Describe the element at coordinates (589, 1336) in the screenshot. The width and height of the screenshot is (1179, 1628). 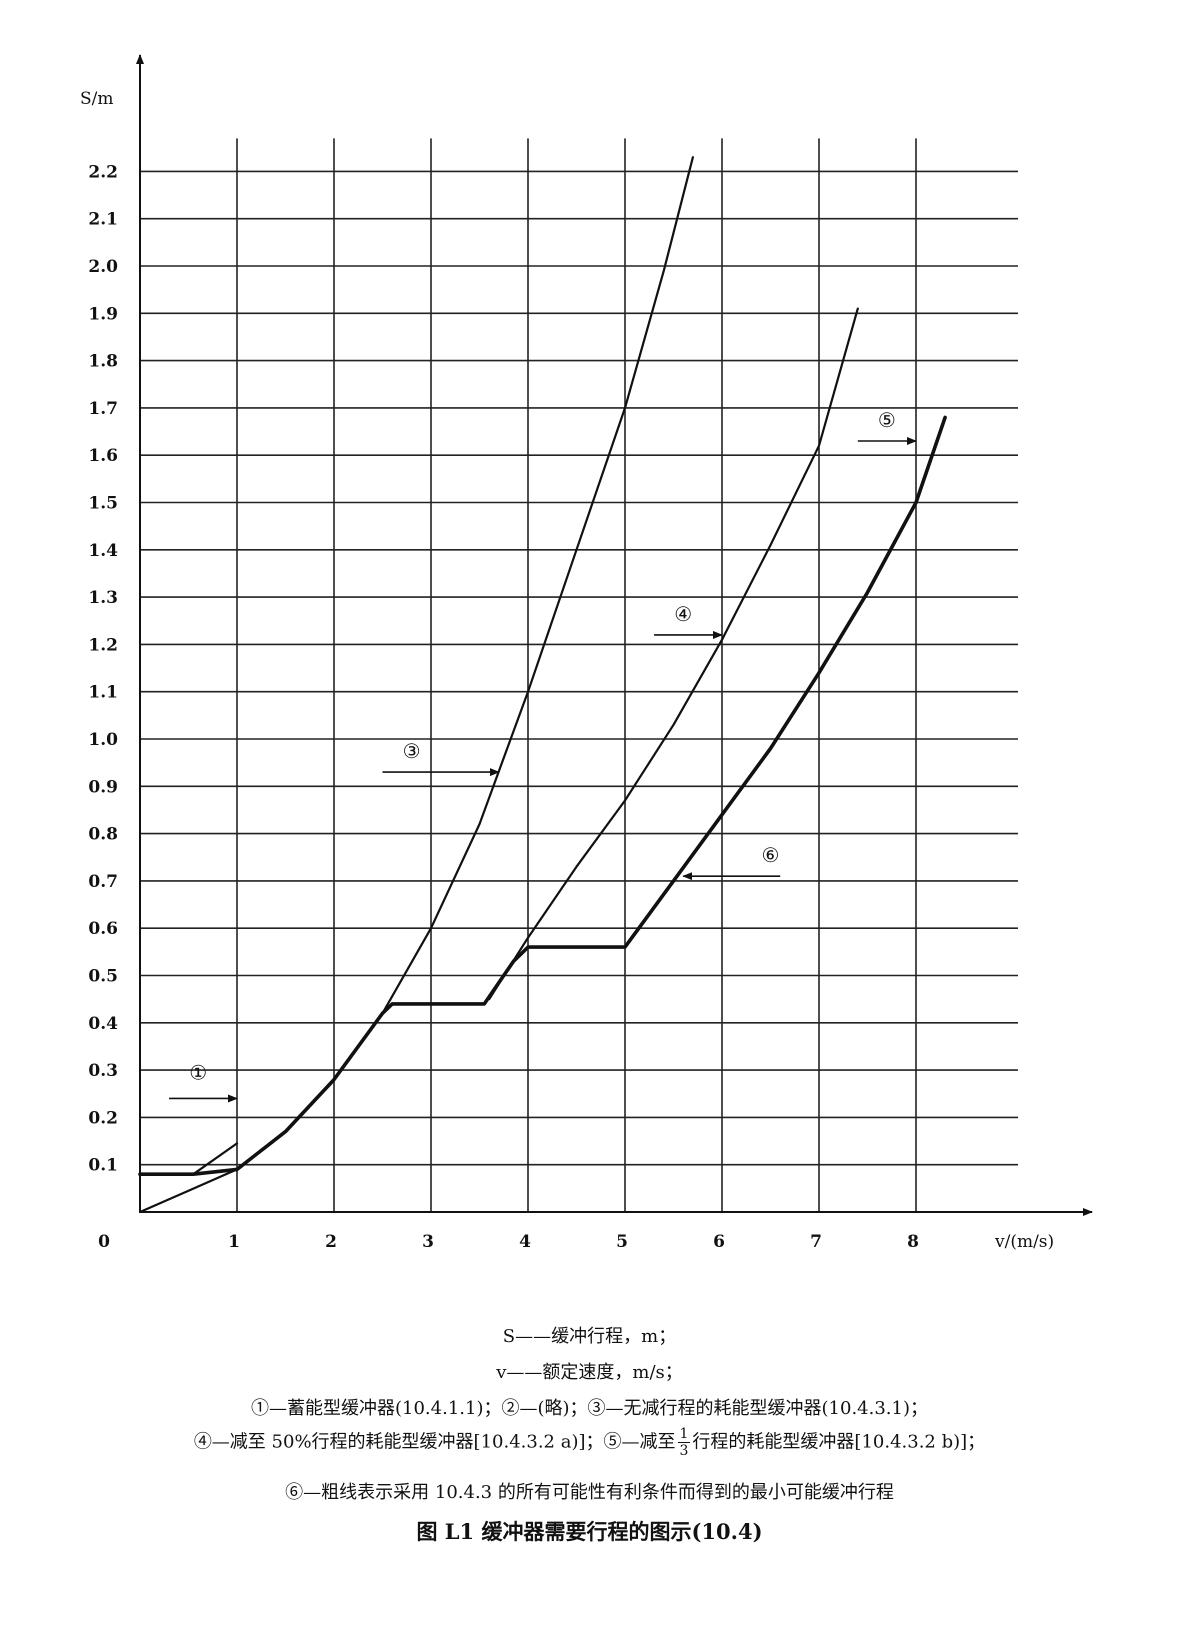
I see `legend-line-1: S——缓冲行程，m；` at that location.